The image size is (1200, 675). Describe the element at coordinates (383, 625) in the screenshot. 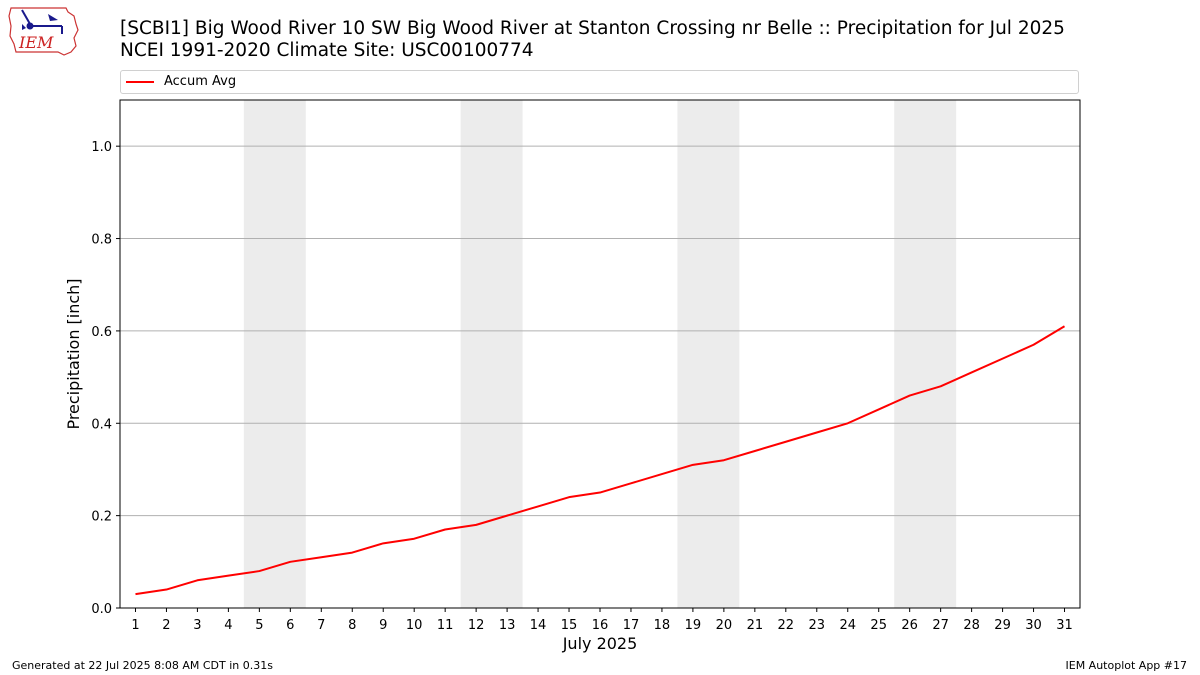

I see `x-tick-label: 9` at that location.